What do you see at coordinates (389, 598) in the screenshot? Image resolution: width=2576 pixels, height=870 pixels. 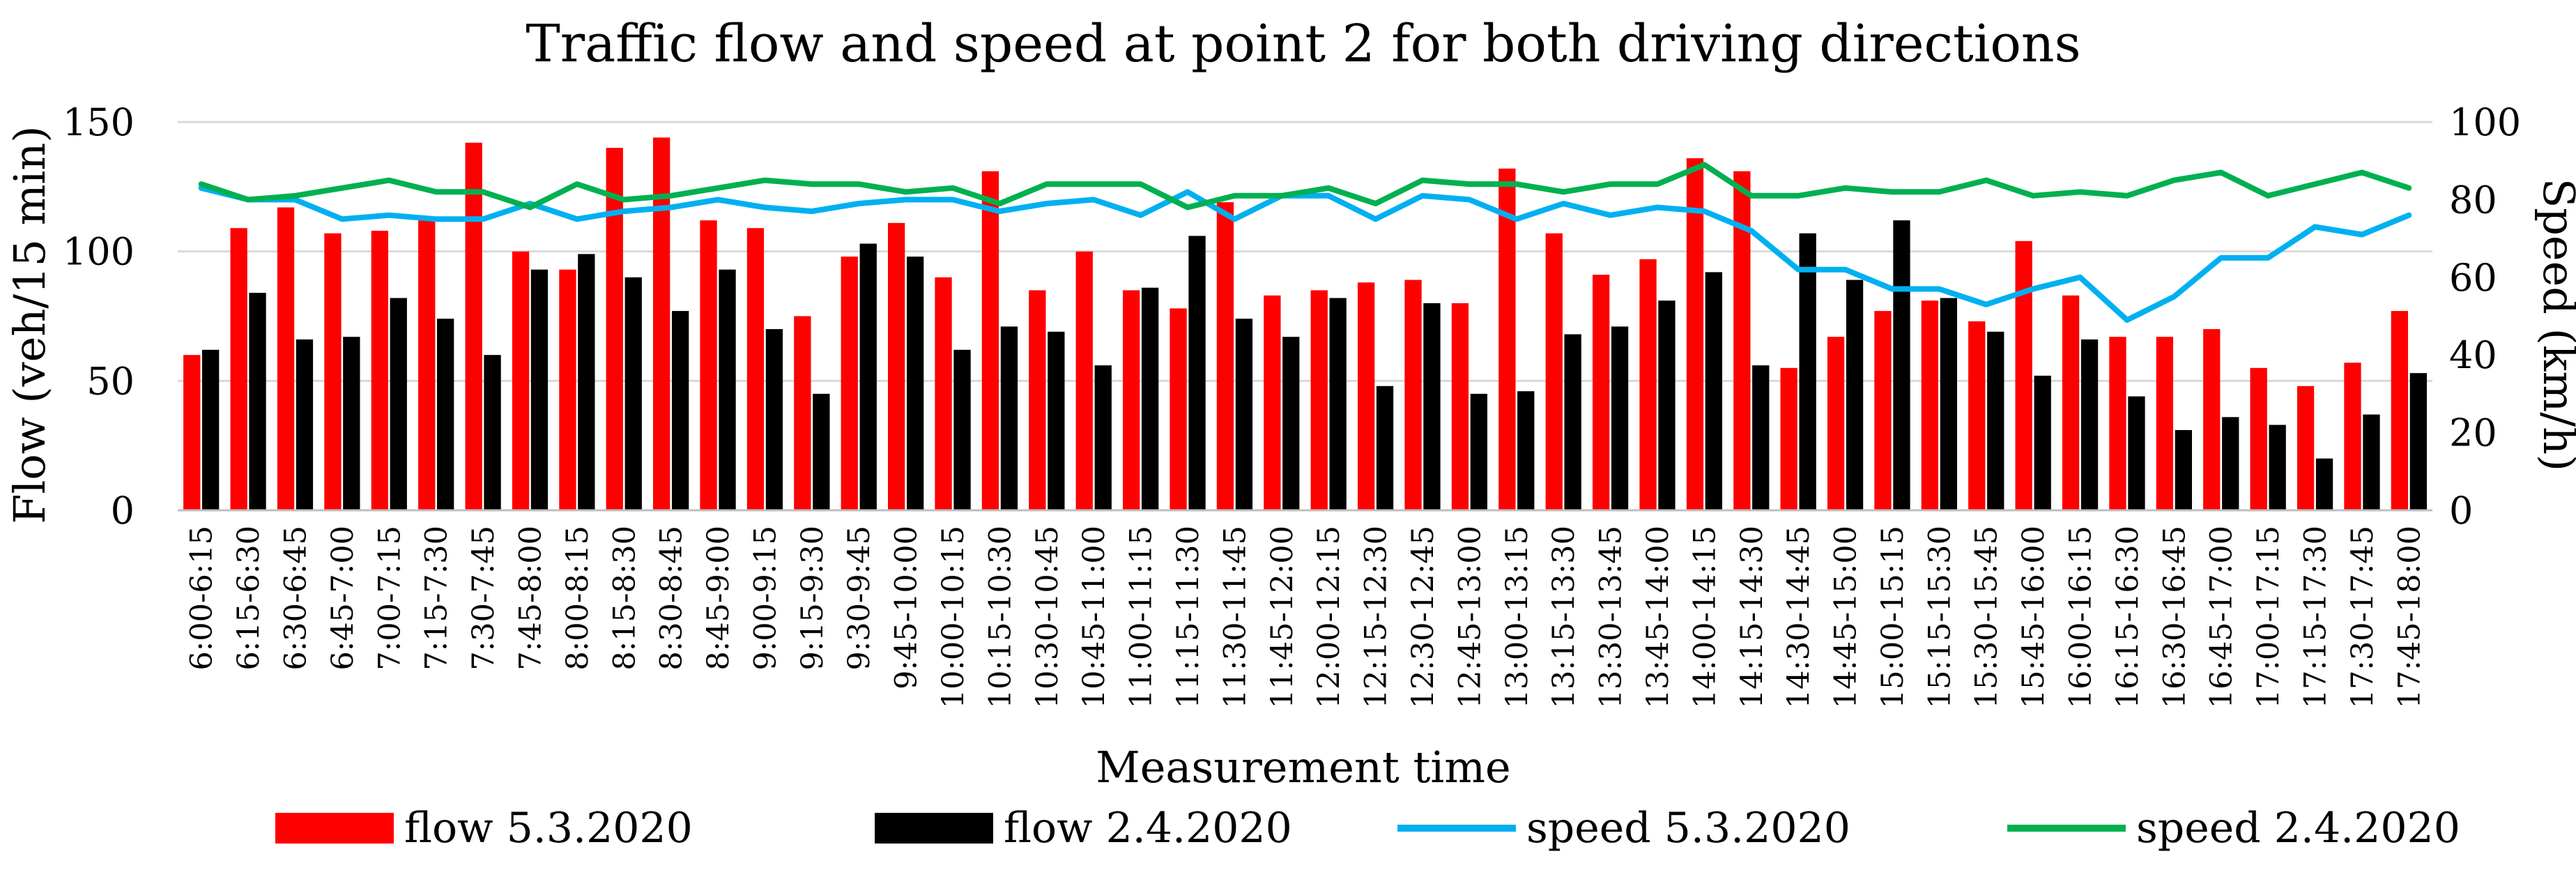 I see `x-tick-label: 7:00-7:15` at bounding box center [389, 598].